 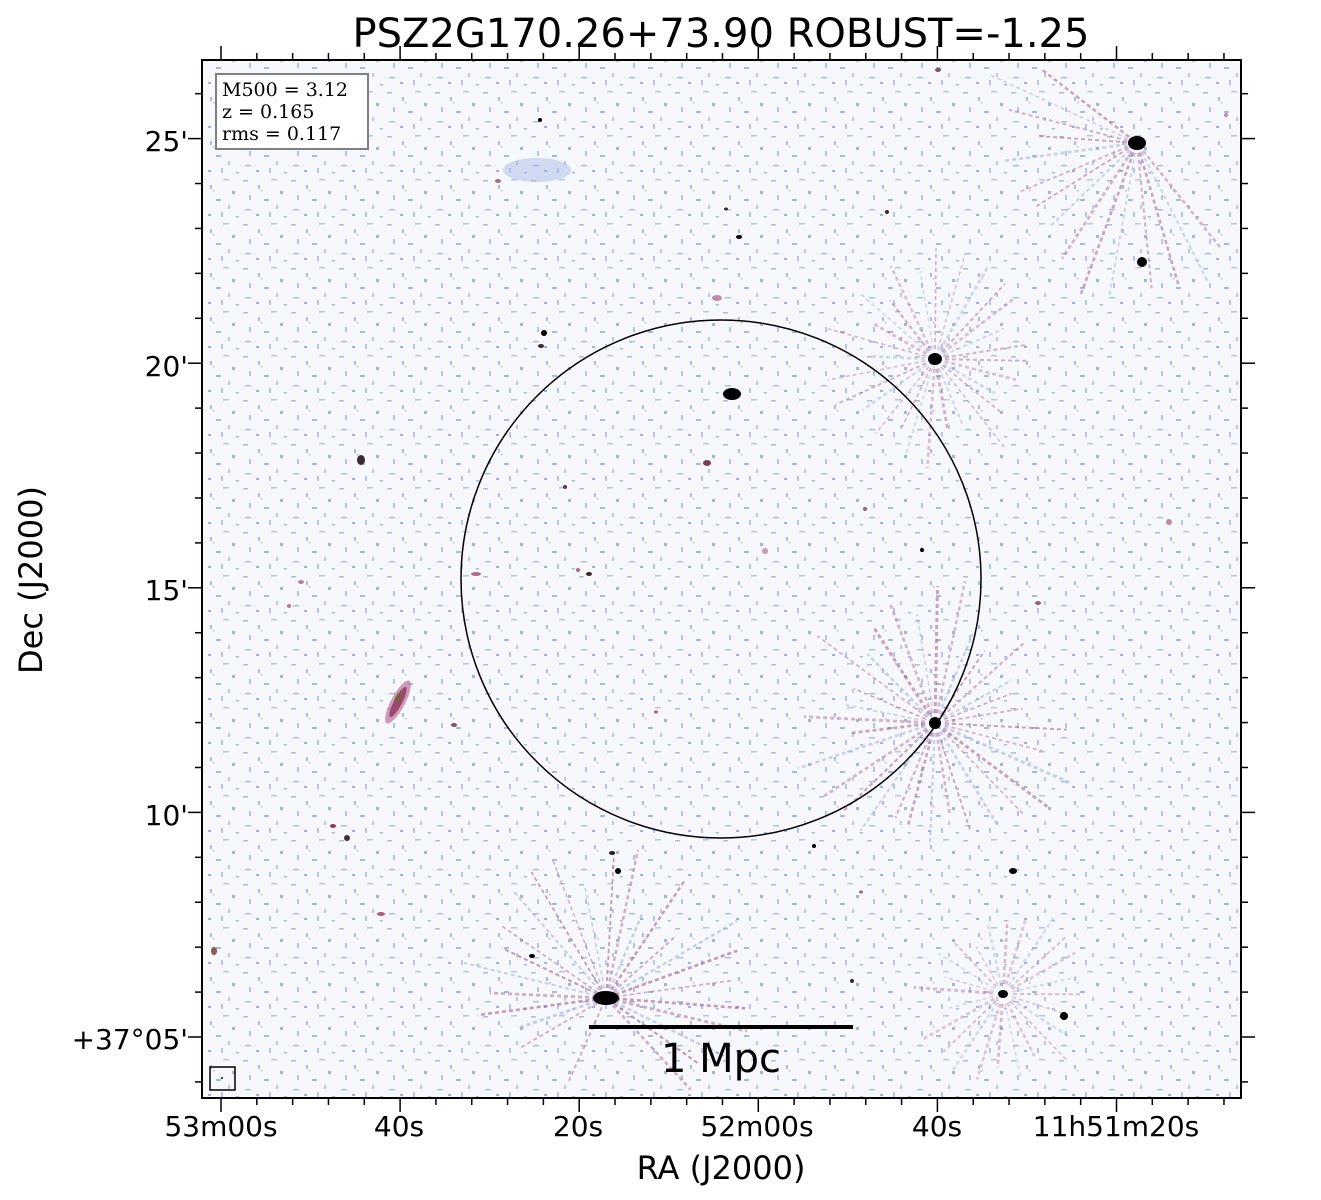 I want to click on x-tick-label: 53m00s, so click(x=220, y=1126).